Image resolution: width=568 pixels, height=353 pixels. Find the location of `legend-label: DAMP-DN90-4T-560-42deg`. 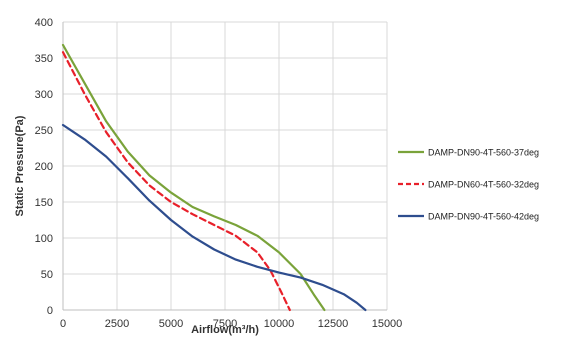

legend-label: DAMP-DN90-4T-560-42deg is located at coordinates (483, 217).